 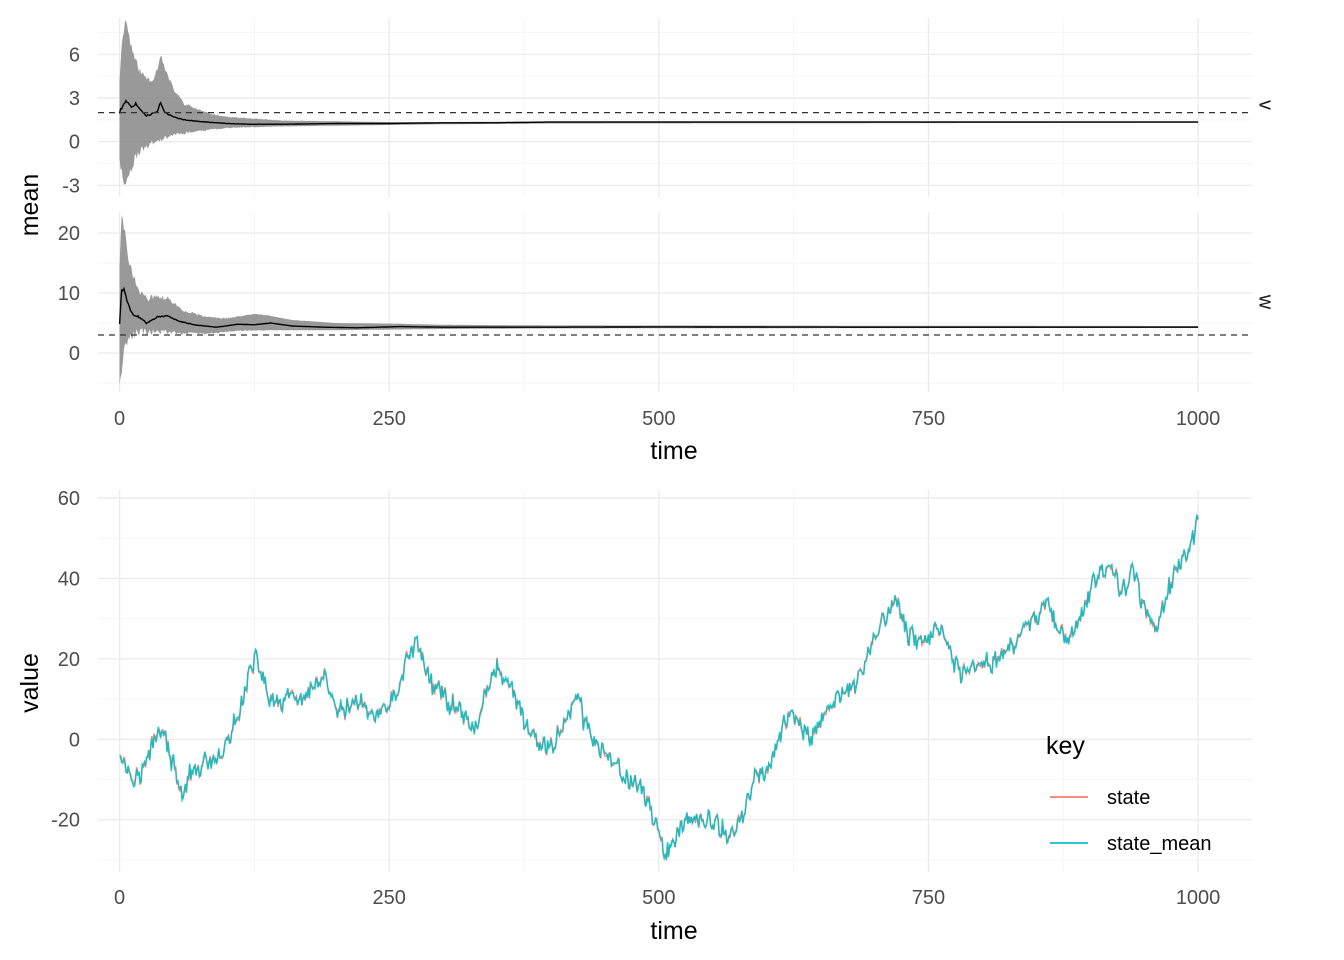 What do you see at coordinates (1128, 798) in the screenshot?
I see `legend-label-state: state` at bounding box center [1128, 798].